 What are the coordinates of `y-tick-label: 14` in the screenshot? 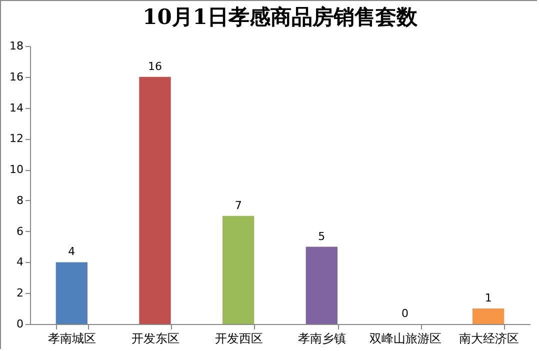 It's located at (17, 107).